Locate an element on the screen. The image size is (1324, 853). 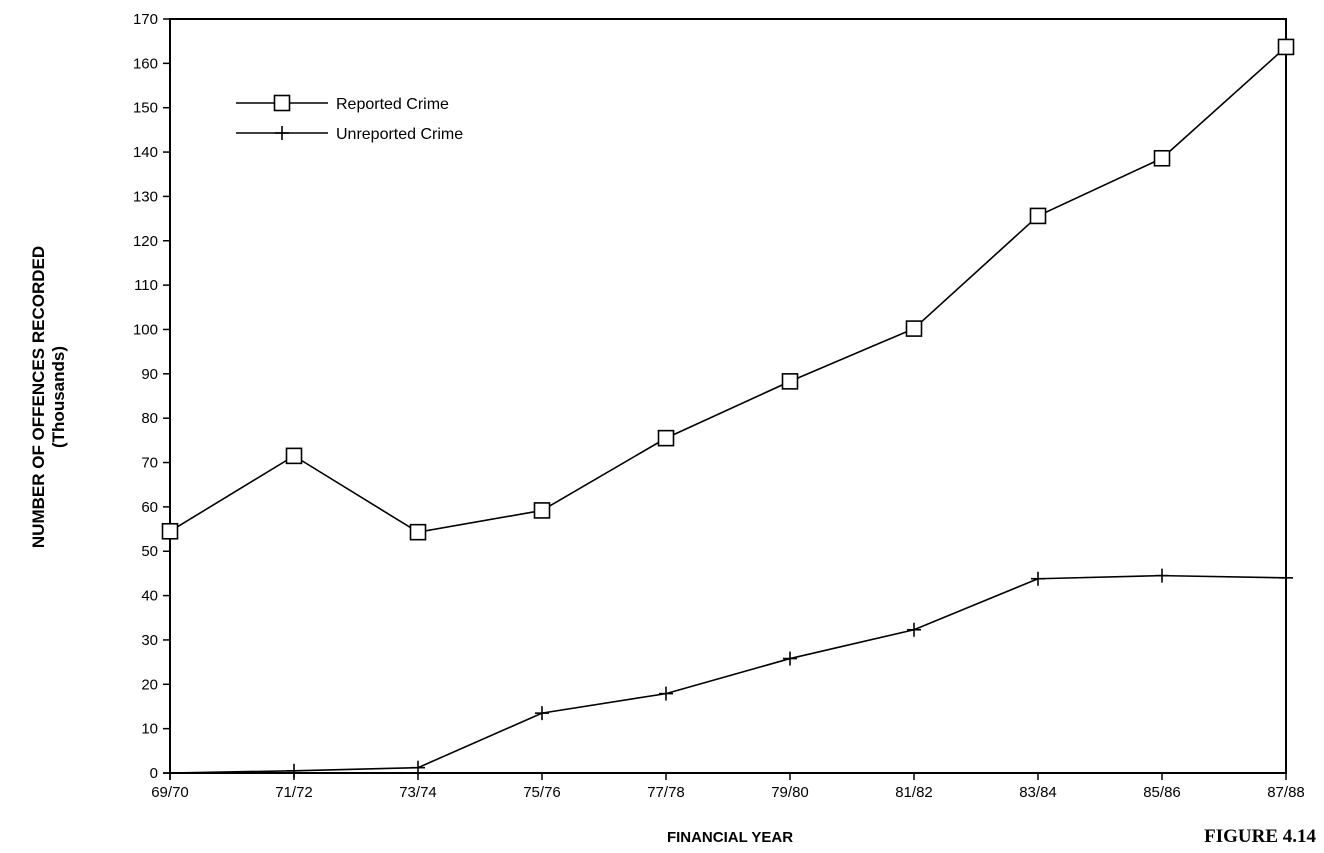
y-tick-label: 140 is located at coordinates (145, 152).